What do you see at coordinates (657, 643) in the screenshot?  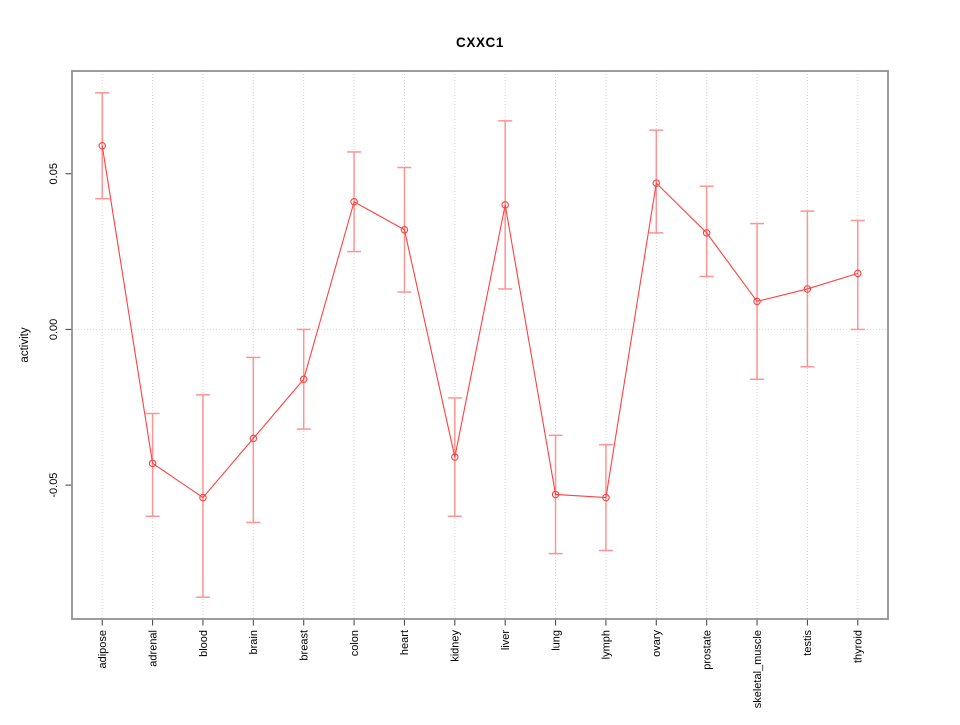 I see `x-tick-label: ovary` at bounding box center [657, 643].